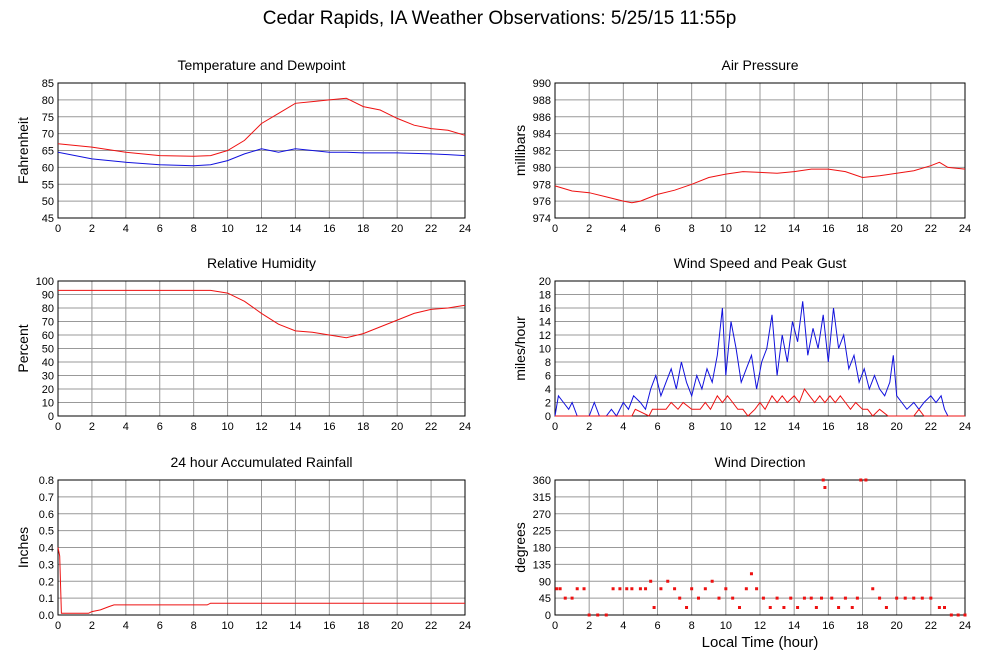 The image size is (999, 659). Describe the element at coordinates (48, 135) in the screenshot. I see `y-tick-label: 70` at that location.